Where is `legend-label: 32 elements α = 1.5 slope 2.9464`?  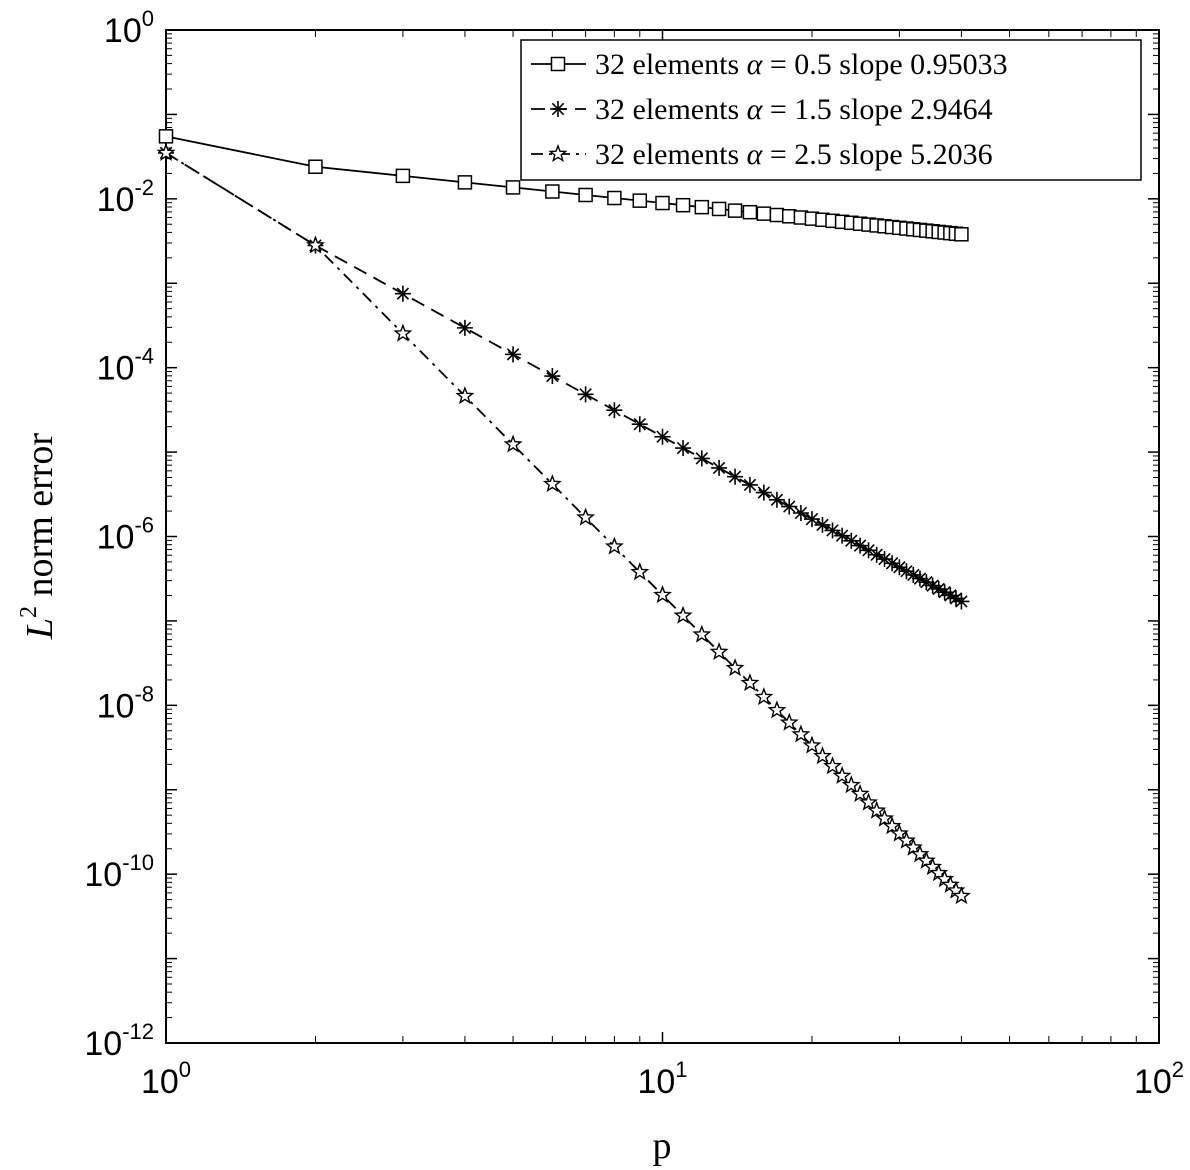
legend-label: 32 elements α = 1.5 slope 2.9464 is located at coordinates (794, 109).